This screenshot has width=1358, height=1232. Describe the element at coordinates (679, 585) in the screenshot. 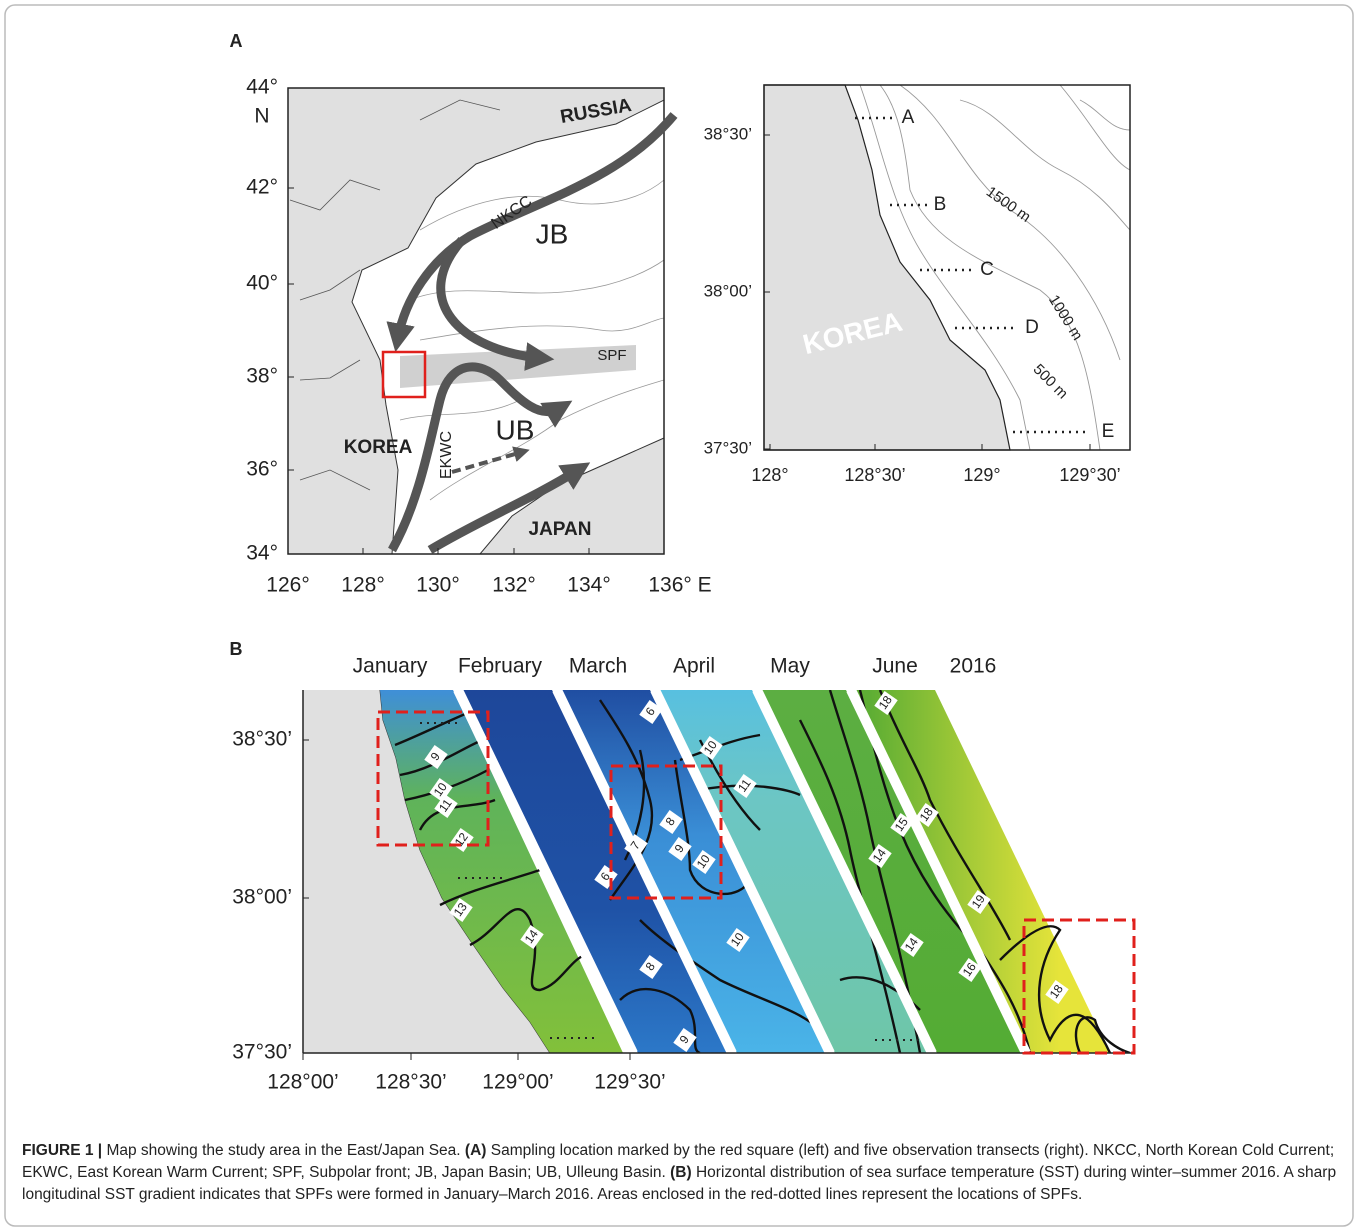

I see `lon-tick-label: 136° E` at that location.